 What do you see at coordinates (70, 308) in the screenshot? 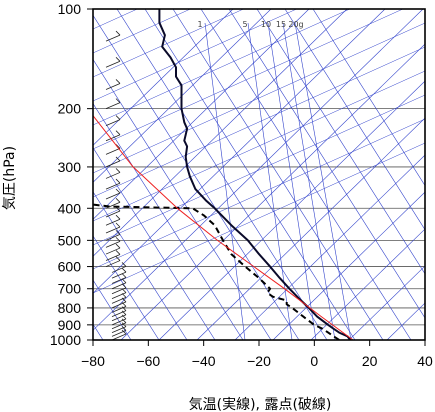
I see `y-tick-label: 800` at bounding box center [70, 308].